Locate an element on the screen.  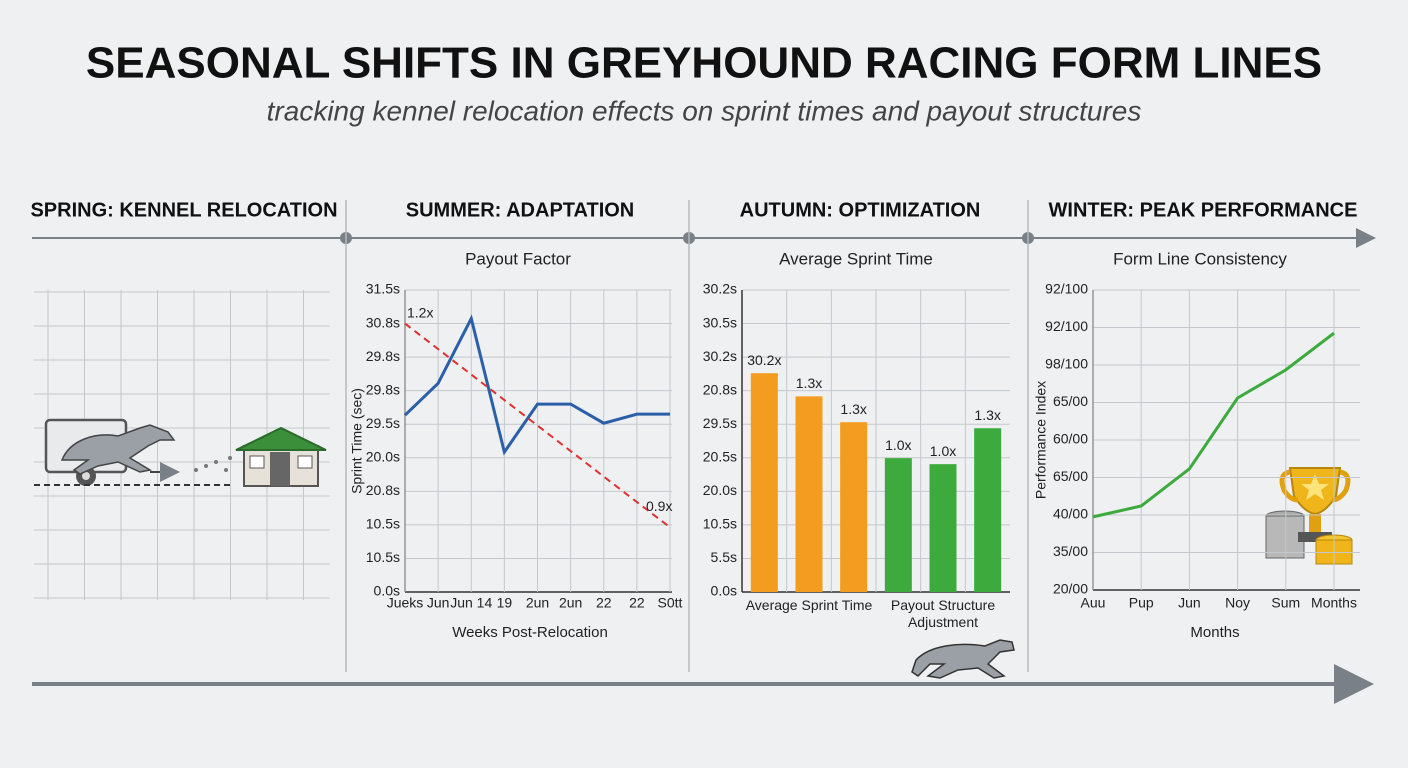
trophy-icon is located at coordinates (1309, 516).